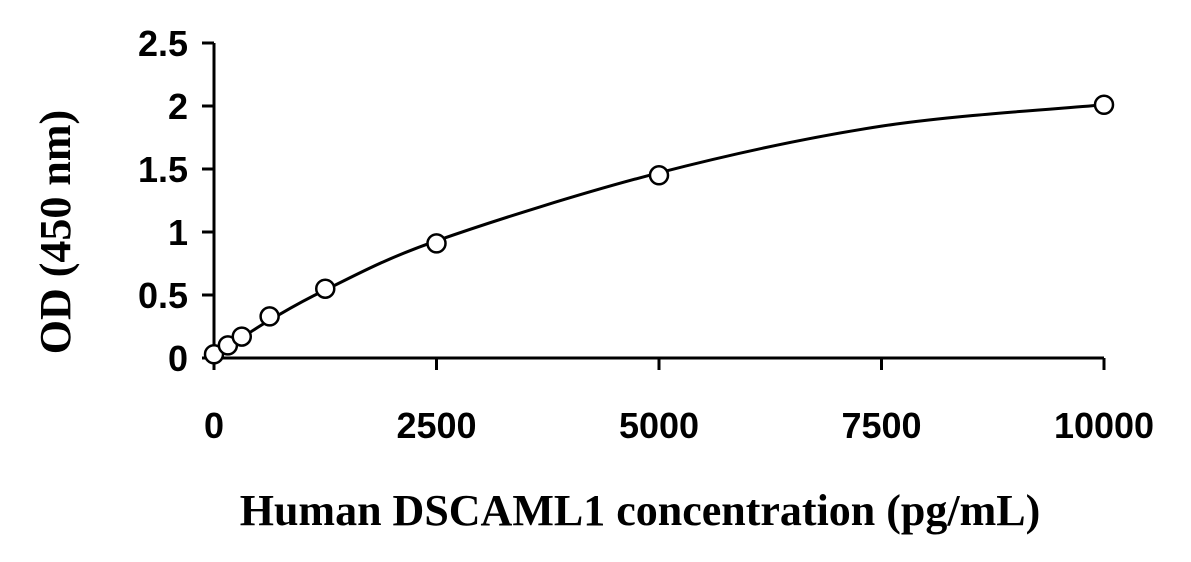 This screenshot has height=562, width=1191. I want to click on y-tick-label: 0.5, so click(163, 295).